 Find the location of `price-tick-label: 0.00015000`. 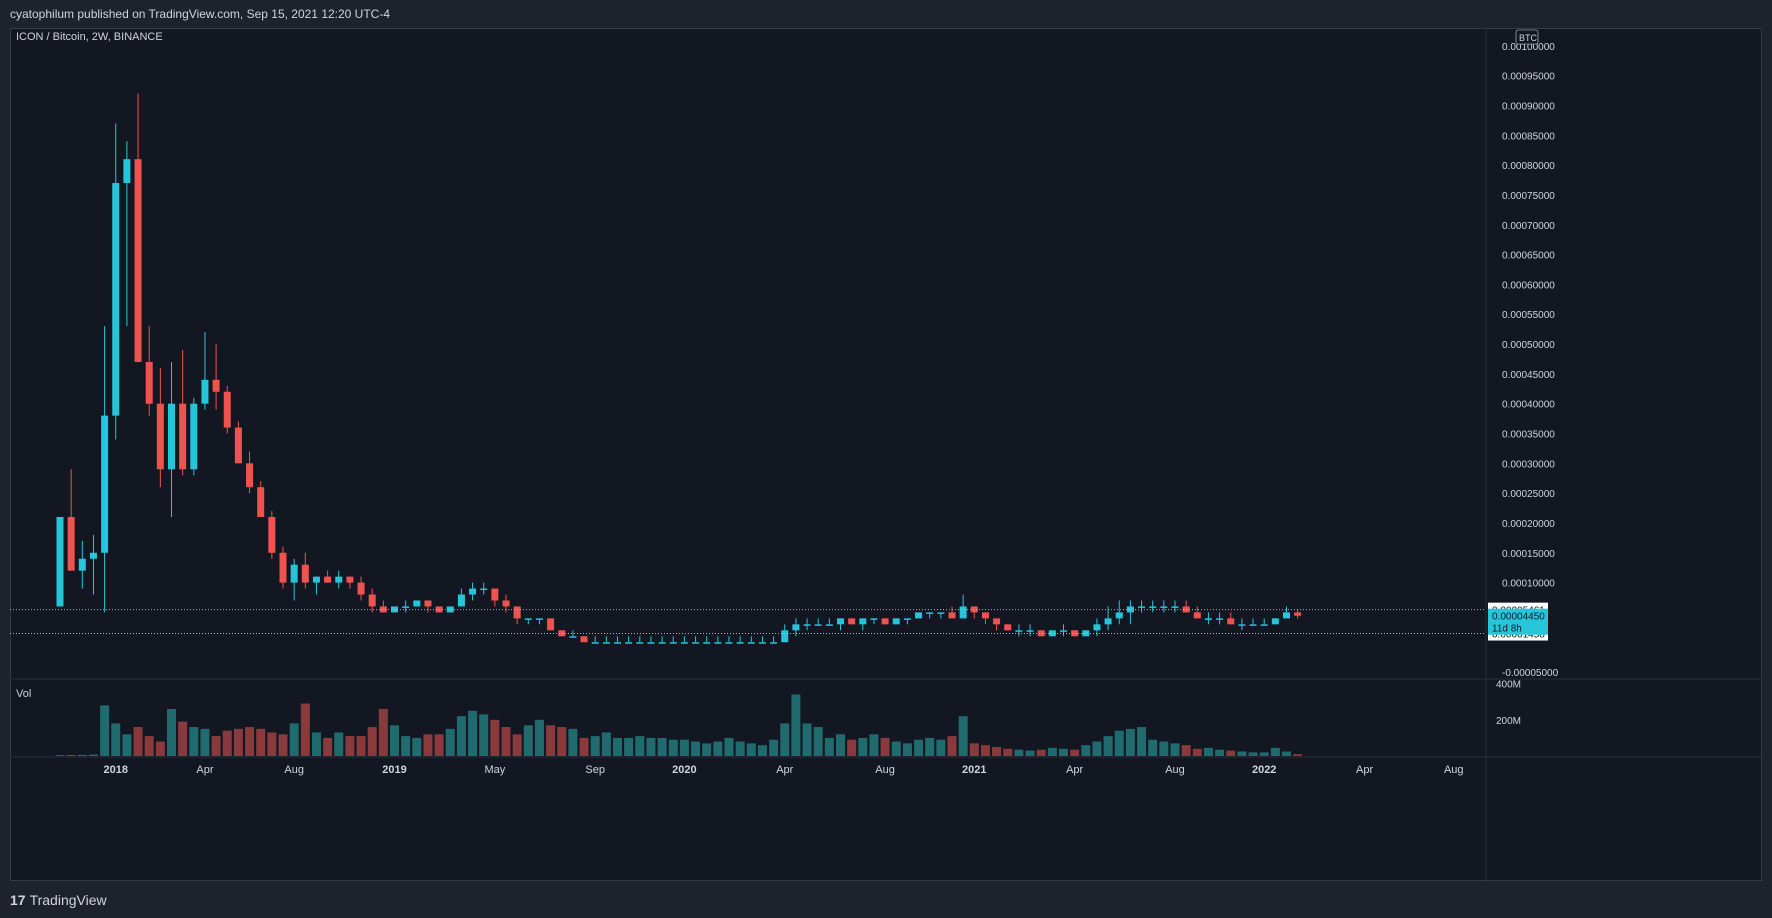

price-tick-label: 0.00015000 is located at coordinates (1528, 554).